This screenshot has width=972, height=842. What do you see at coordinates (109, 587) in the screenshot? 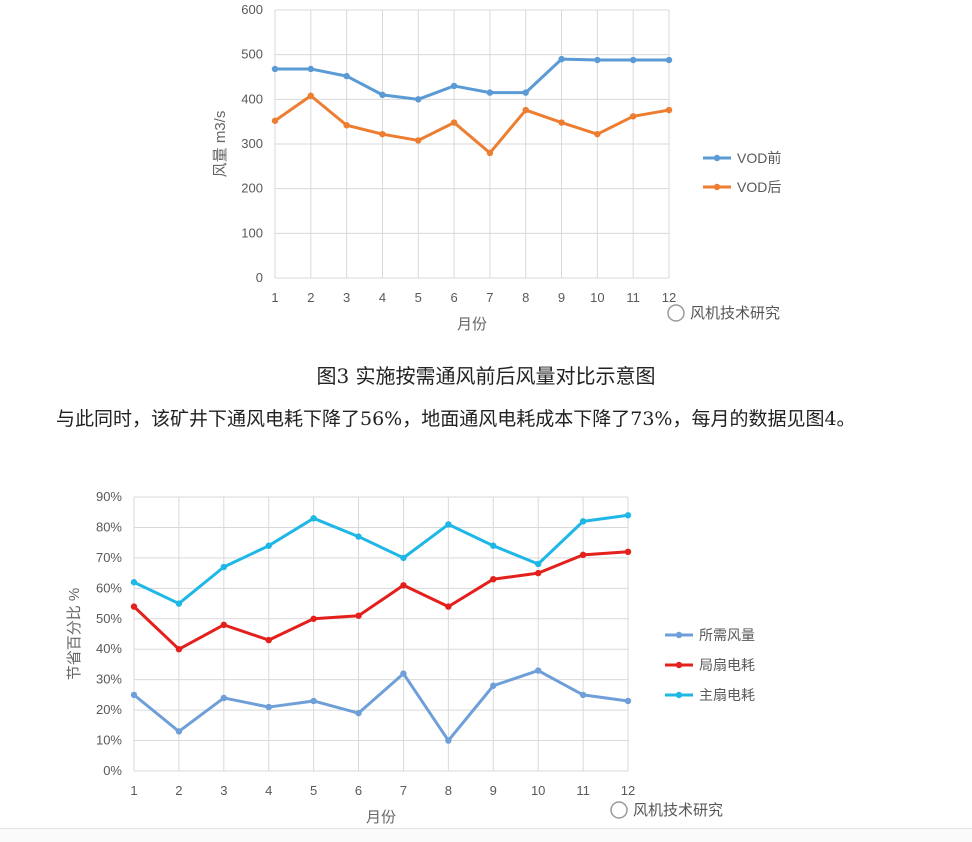
I see `savings-y-tick-label: 60%` at bounding box center [109, 587].